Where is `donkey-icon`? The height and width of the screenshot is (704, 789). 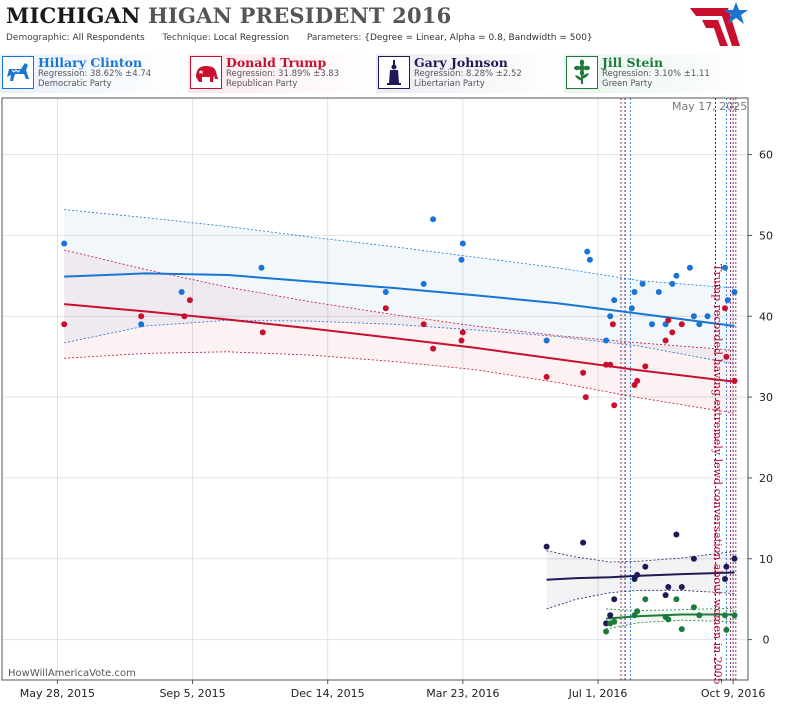 donkey-icon is located at coordinates (18, 72).